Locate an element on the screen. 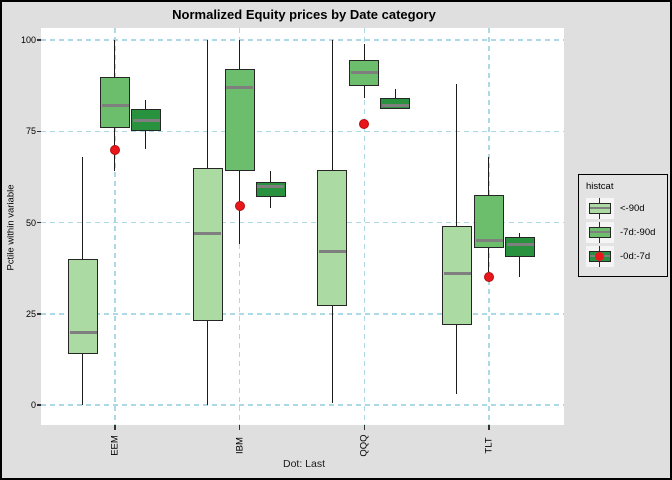 The height and width of the screenshot is (480, 672). legend-title: histcat is located at coordinates (600, 186).